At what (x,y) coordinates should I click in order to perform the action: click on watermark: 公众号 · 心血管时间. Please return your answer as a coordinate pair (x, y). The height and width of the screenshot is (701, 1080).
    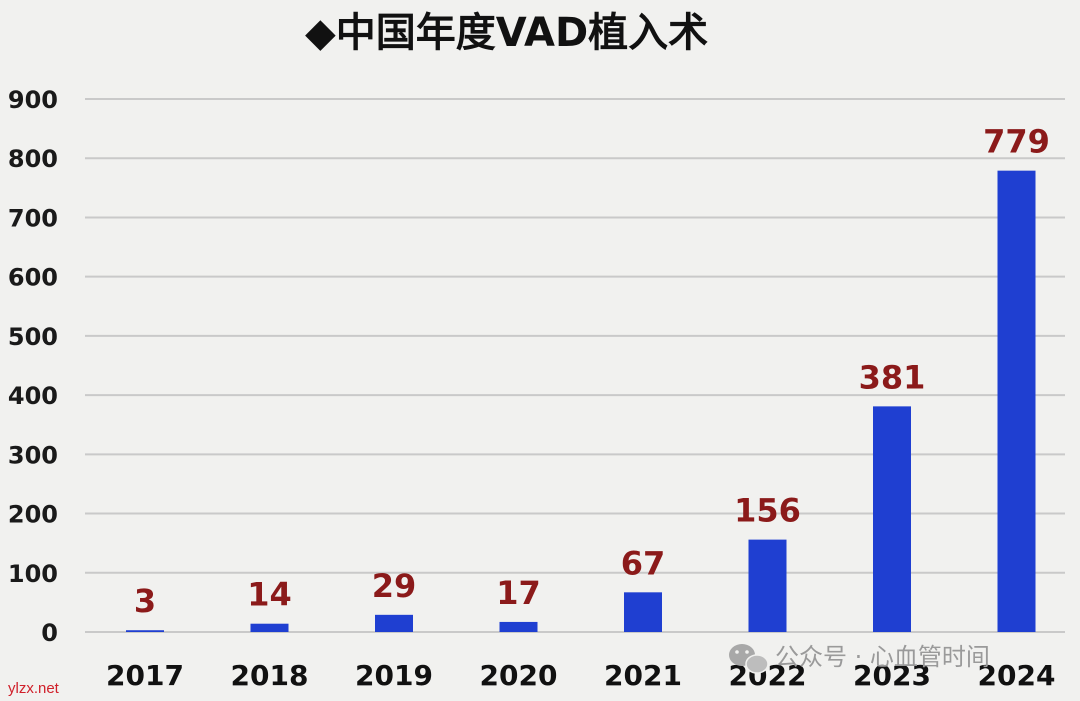
    Looking at the image, I should click on (859, 658).